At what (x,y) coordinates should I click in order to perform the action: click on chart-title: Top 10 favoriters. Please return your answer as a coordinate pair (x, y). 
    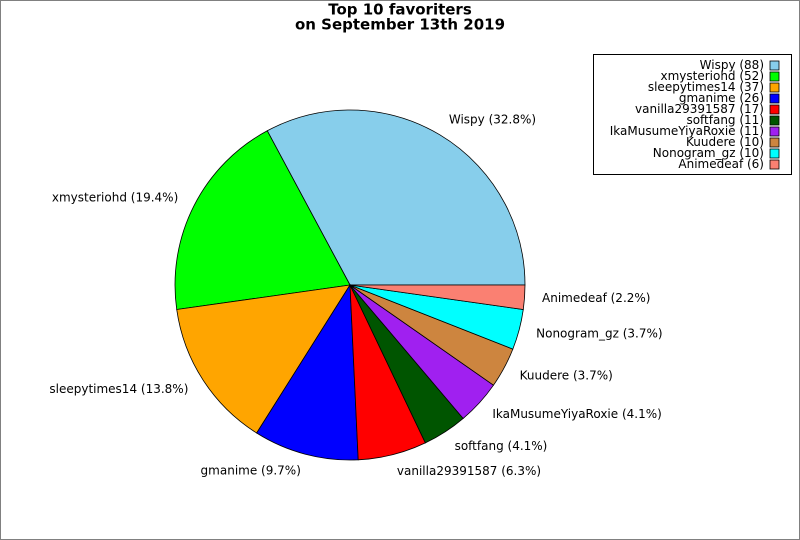
    Looking at the image, I should click on (400, 10).